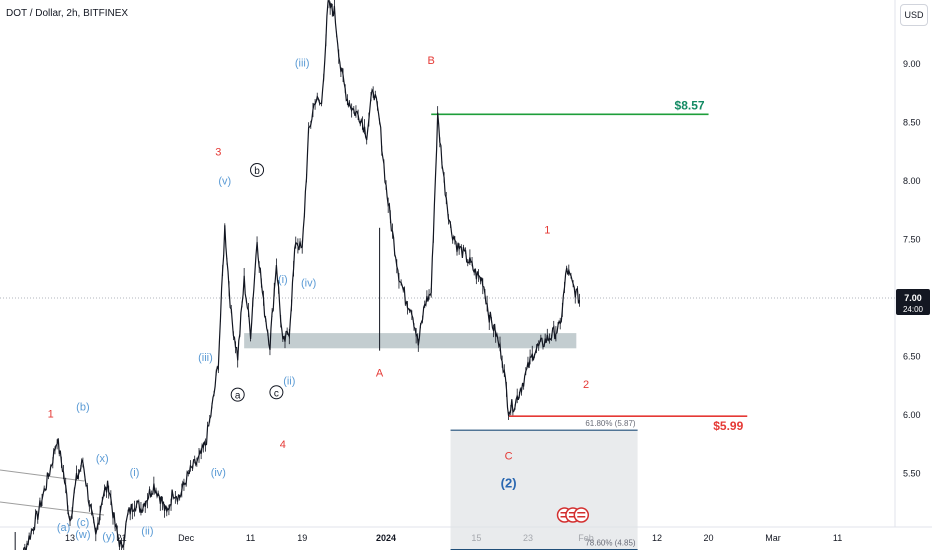 The height and width of the screenshot is (555, 932). Describe the element at coordinates (709, 538) in the screenshot. I see `x-tick-label: 20` at that location.